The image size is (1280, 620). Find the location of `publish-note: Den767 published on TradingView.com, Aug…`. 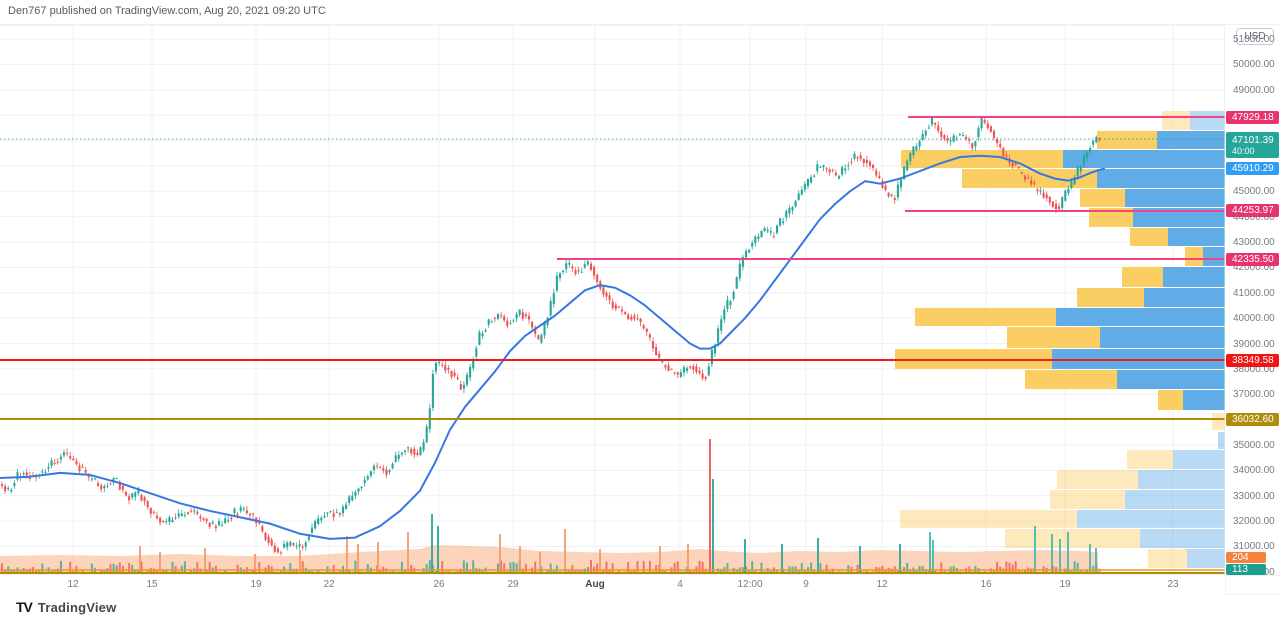

publish-note: Den767 published on TradingView.com, Aug… is located at coordinates (167, 11).